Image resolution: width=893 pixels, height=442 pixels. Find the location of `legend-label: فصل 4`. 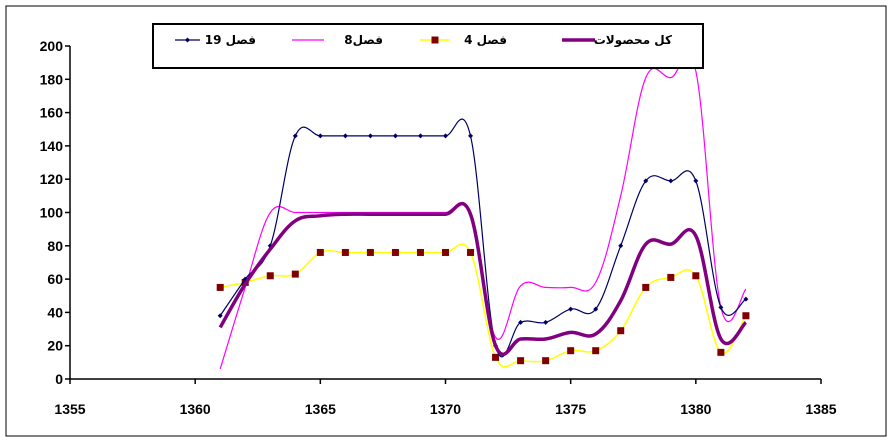

legend-label: فصل 4 is located at coordinates (485, 40).